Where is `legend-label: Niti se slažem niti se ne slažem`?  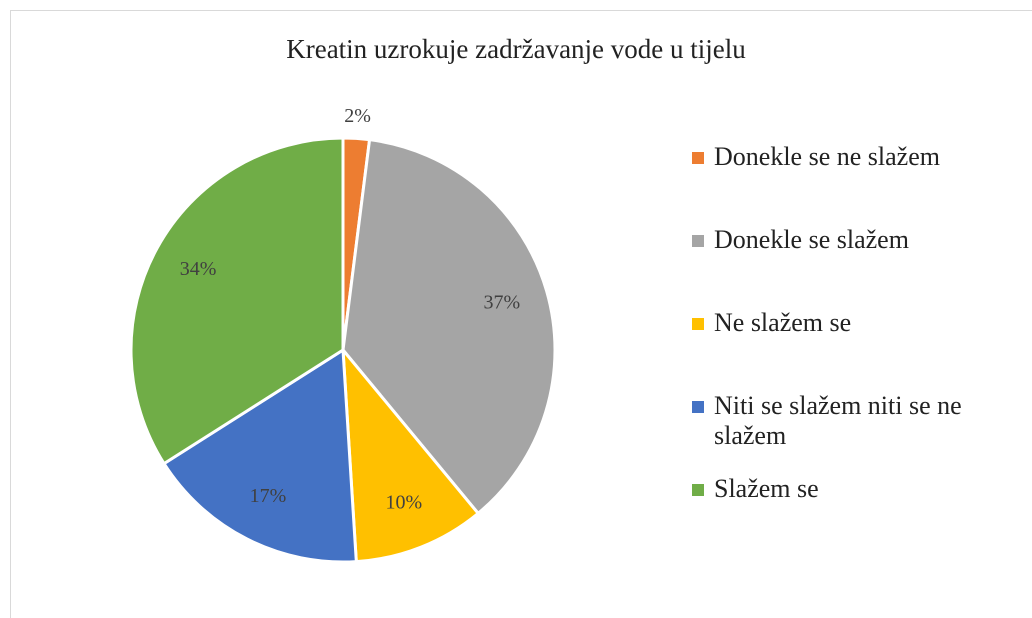 legend-label: Niti se slažem niti se ne slažem is located at coordinates (838, 420).